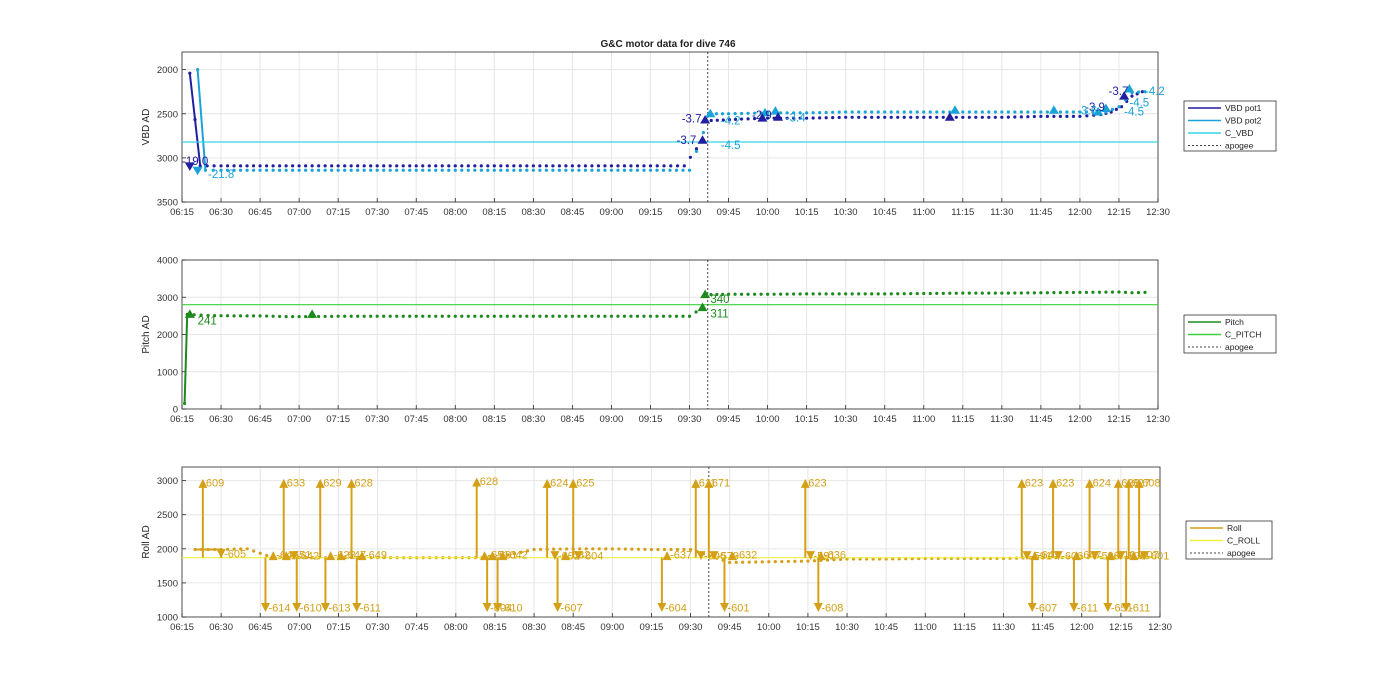 This screenshot has height=693, width=1400. What do you see at coordinates (1080, 212) in the screenshot?
I see `x-tick-label: 12:00` at bounding box center [1080, 212].